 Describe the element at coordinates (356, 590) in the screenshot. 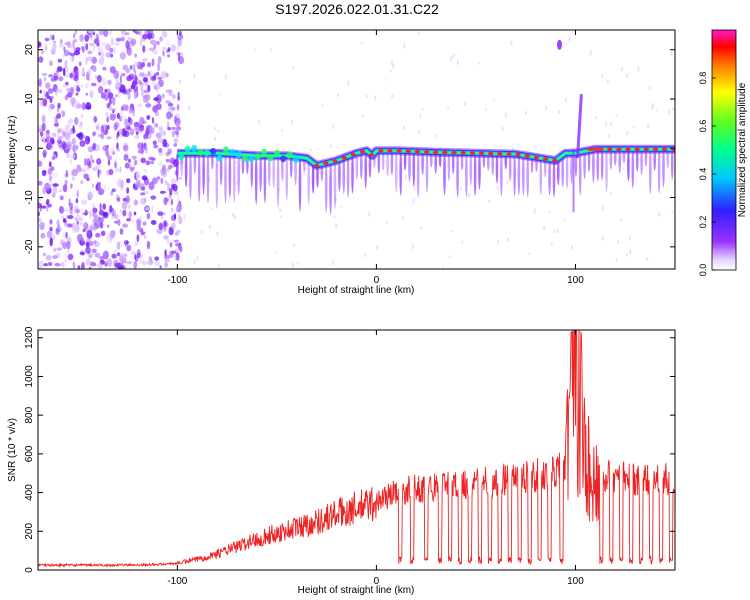

I see `snr-xlabel: Height of straight line (km)` at that location.